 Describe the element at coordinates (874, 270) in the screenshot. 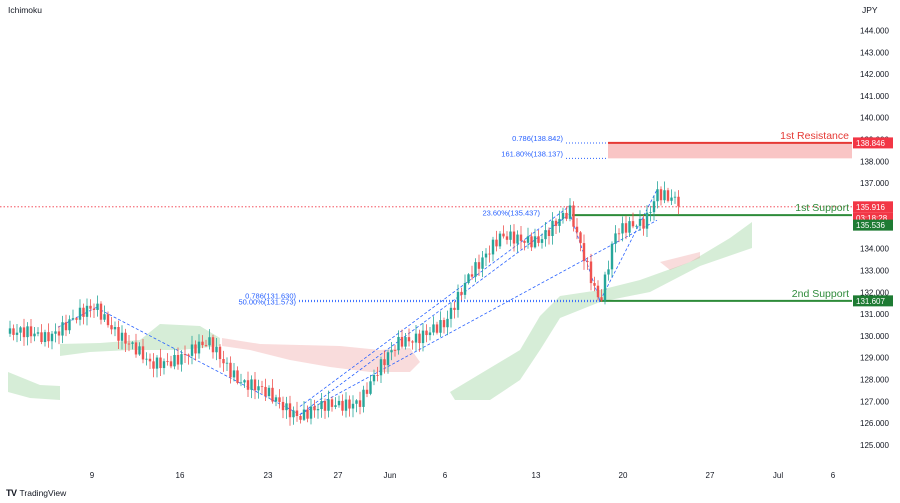

I see `y-tick-label: 133.000` at that location.